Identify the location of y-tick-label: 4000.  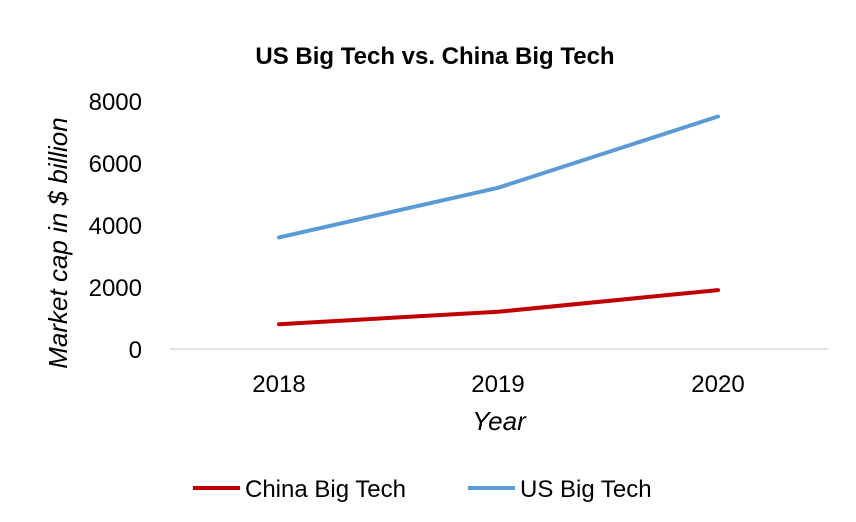
(115, 226).